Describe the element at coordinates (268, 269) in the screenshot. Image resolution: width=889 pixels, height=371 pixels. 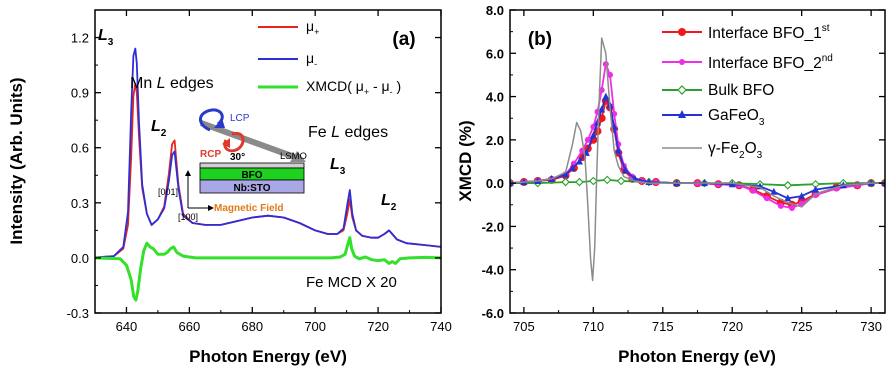
I see `series-line-xmcd` at that location.